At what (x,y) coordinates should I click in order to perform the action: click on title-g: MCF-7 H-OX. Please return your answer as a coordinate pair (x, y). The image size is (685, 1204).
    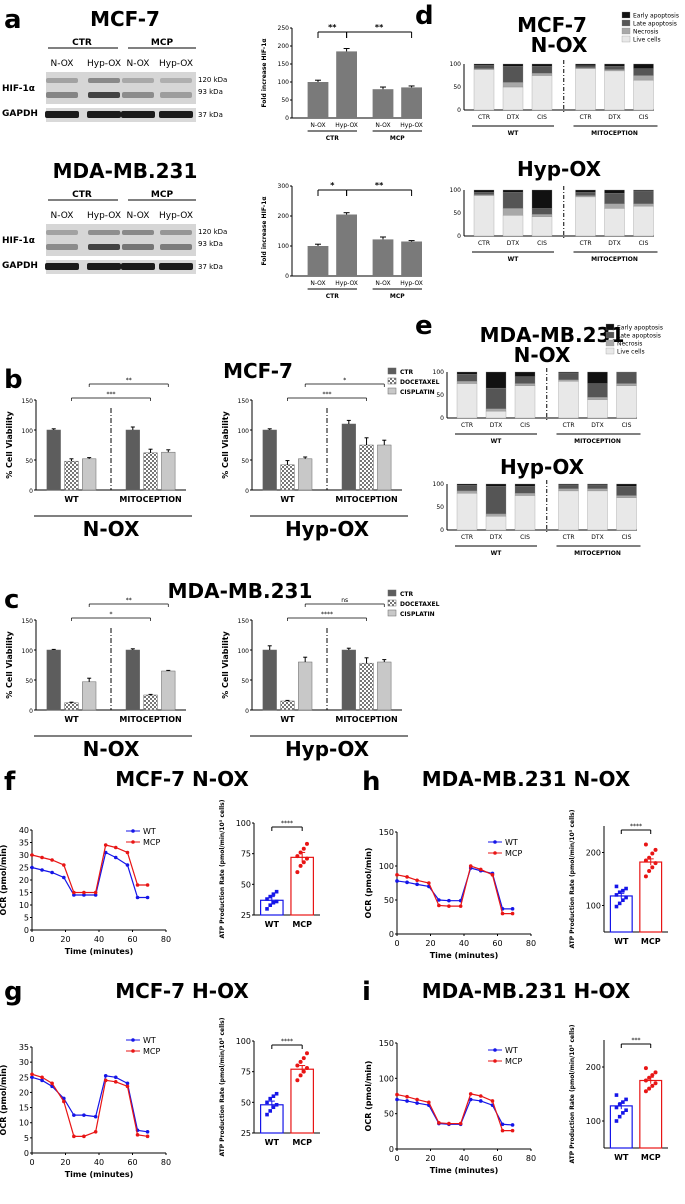
    Looking at the image, I should click on (182, 991).